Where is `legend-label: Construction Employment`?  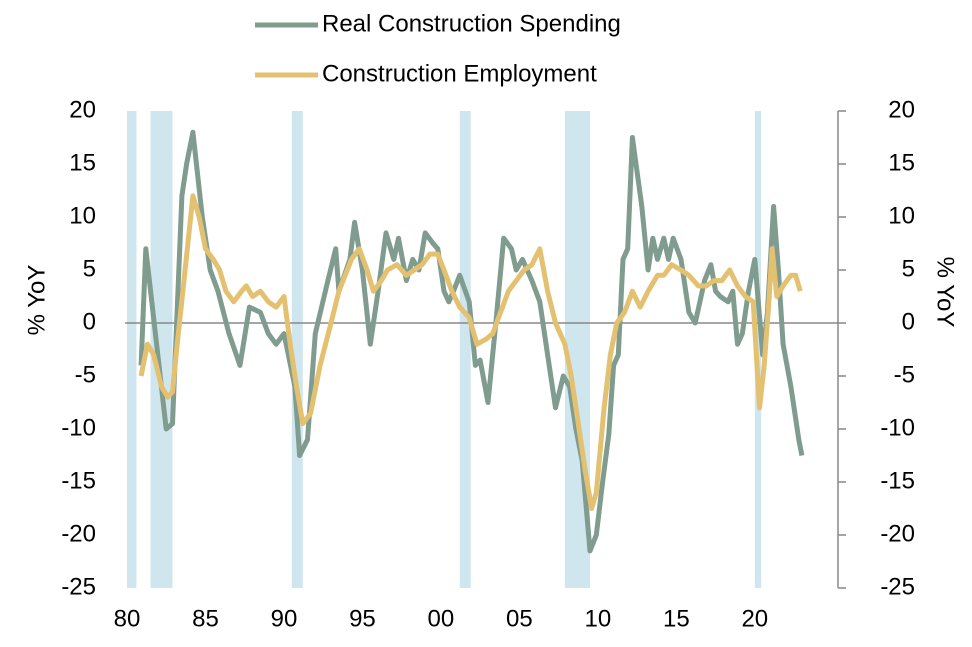 legend-label: Construction Employment is located at coordinates (459, 73).